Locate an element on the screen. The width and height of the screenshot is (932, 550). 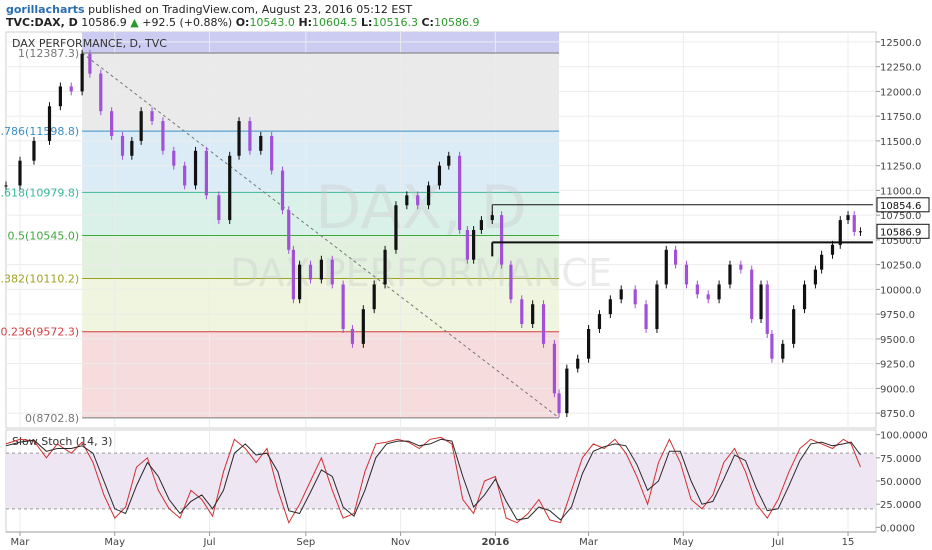
stoch-tick-label: 0.0000 is located at coordinates (897, 528).